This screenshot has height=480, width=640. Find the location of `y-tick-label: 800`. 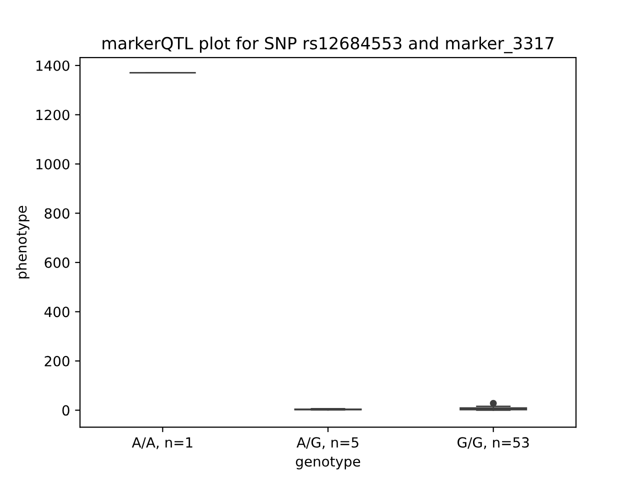

y-tick-label: 800 is located at coordinates (57, 213).